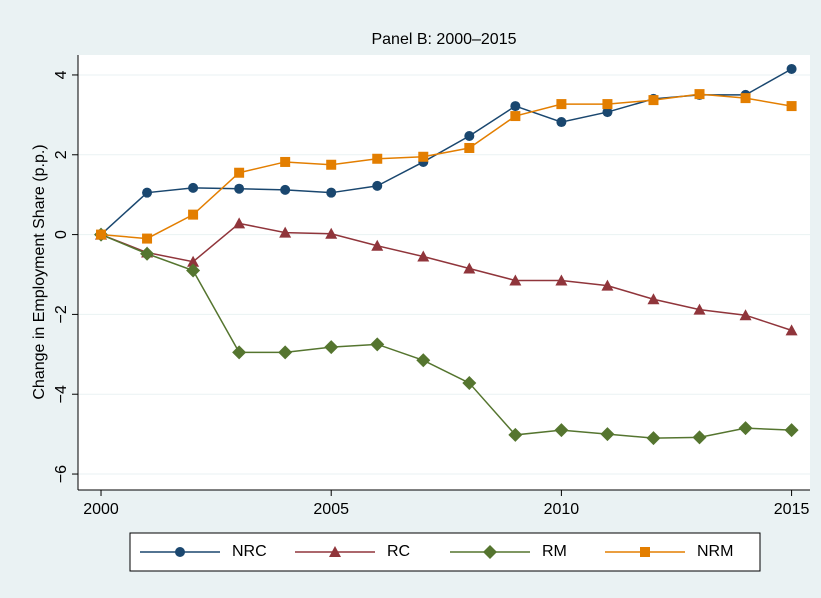 Image resolution: width=821 pixels, height=598 pixels. Describe the element at coordinates (101, 509) in the screenshot. I see `x-tick-label: 2000` at that location.